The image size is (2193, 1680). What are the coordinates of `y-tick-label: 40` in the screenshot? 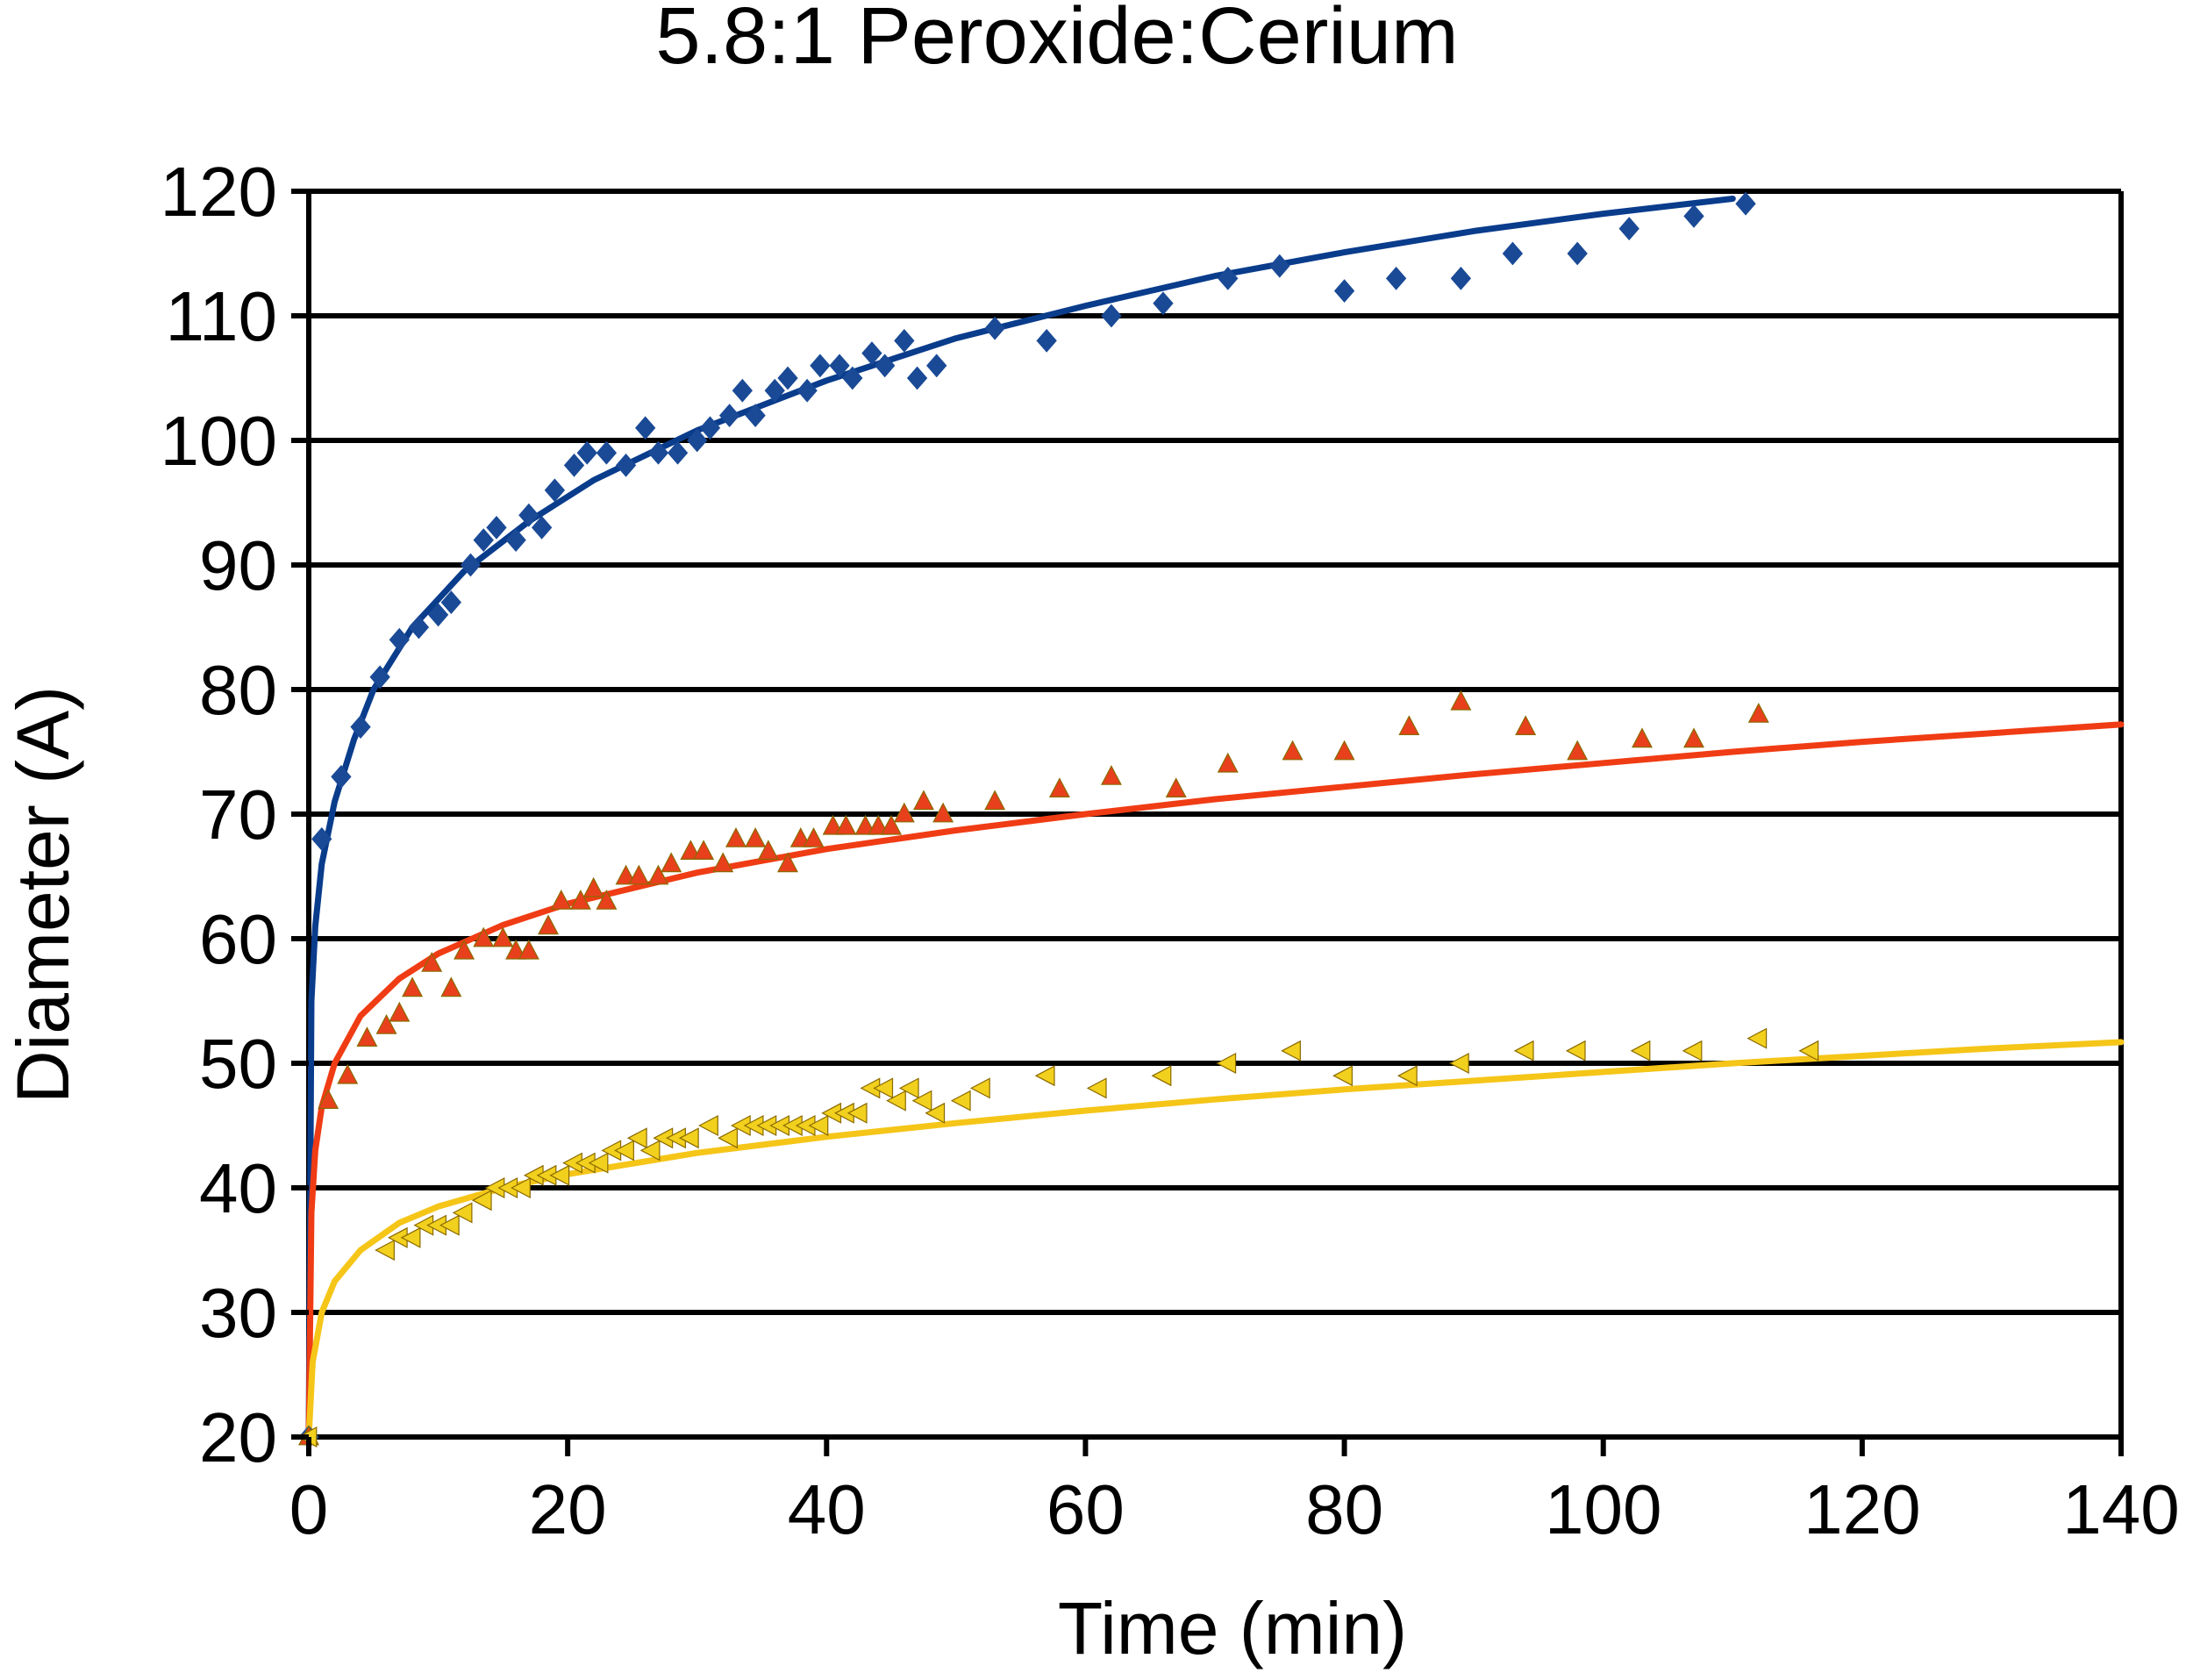 It's located at (238, 1188).